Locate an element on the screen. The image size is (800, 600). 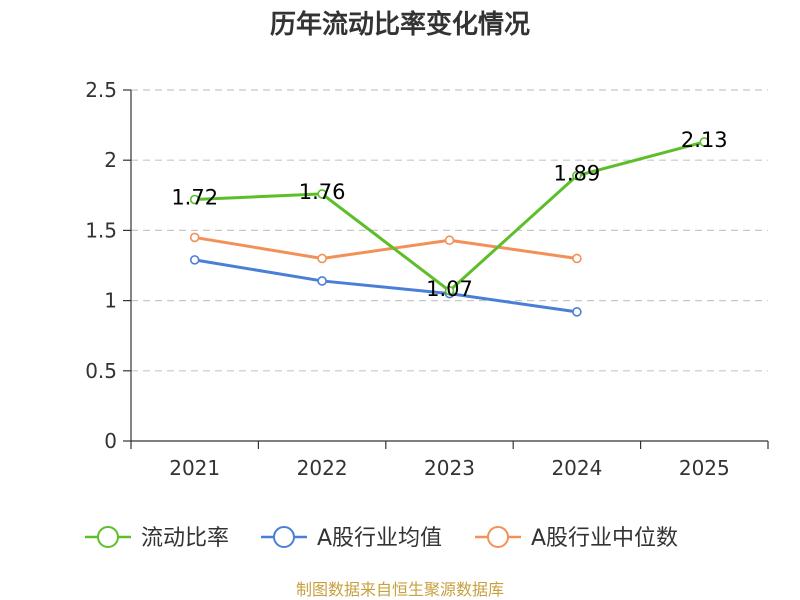
x-tick-label: 2022 is located at coordinates (322, 468).